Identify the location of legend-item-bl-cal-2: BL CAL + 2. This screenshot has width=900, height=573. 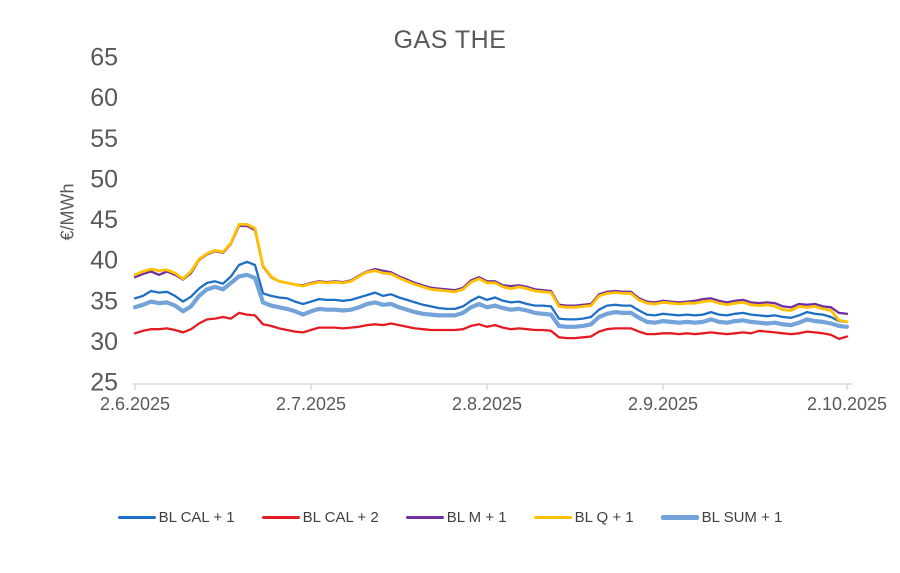
(320, 517).